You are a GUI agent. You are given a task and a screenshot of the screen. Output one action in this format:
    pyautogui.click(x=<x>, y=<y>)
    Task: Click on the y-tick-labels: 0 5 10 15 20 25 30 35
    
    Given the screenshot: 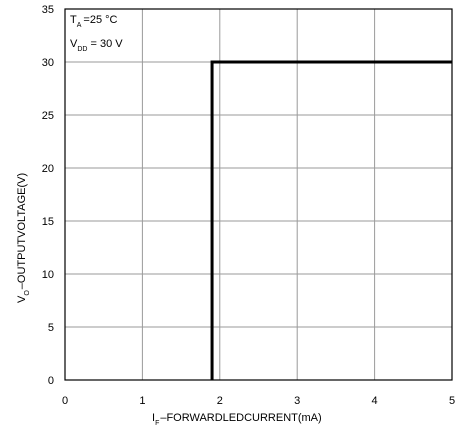 What is the action you would take?
    pyautogui.click(x=48, y=195)
    